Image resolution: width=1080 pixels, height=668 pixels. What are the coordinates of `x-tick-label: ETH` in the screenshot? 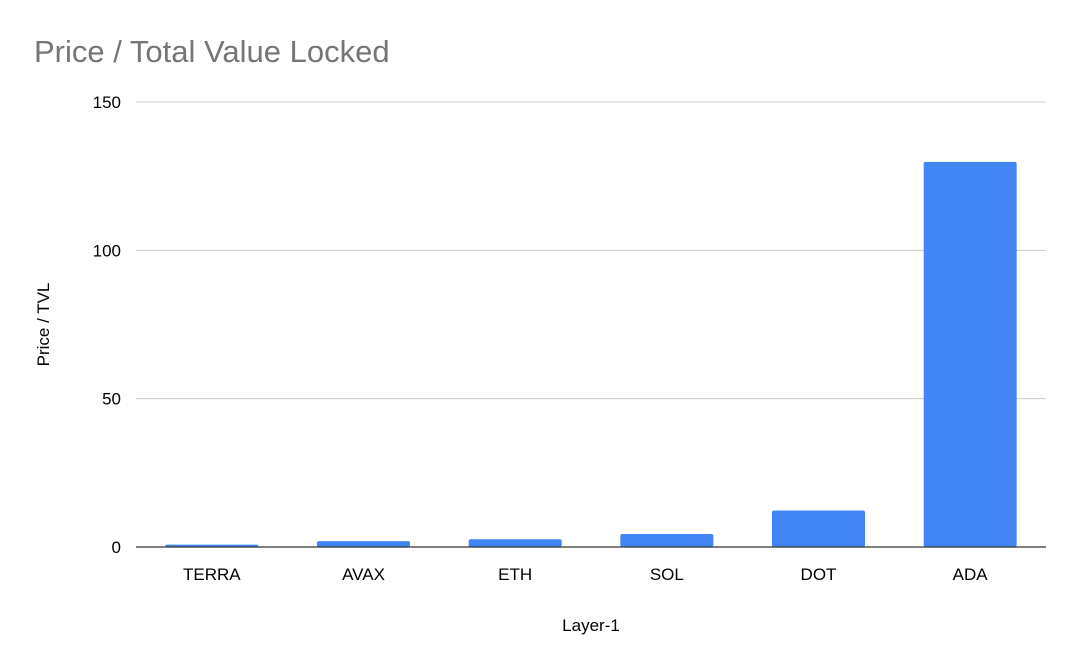 It's located at (515, 574).